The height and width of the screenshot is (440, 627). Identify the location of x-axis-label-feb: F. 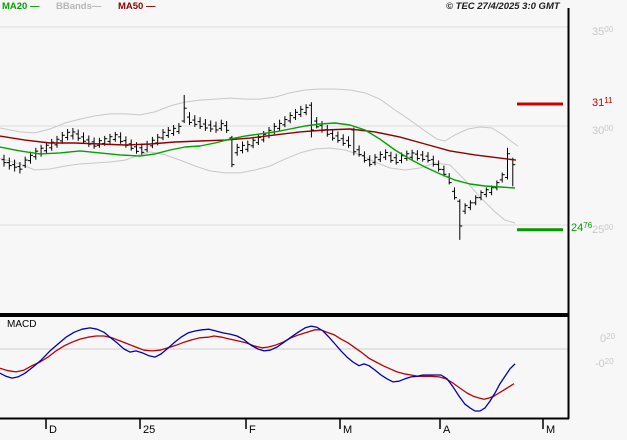
(252, 430).